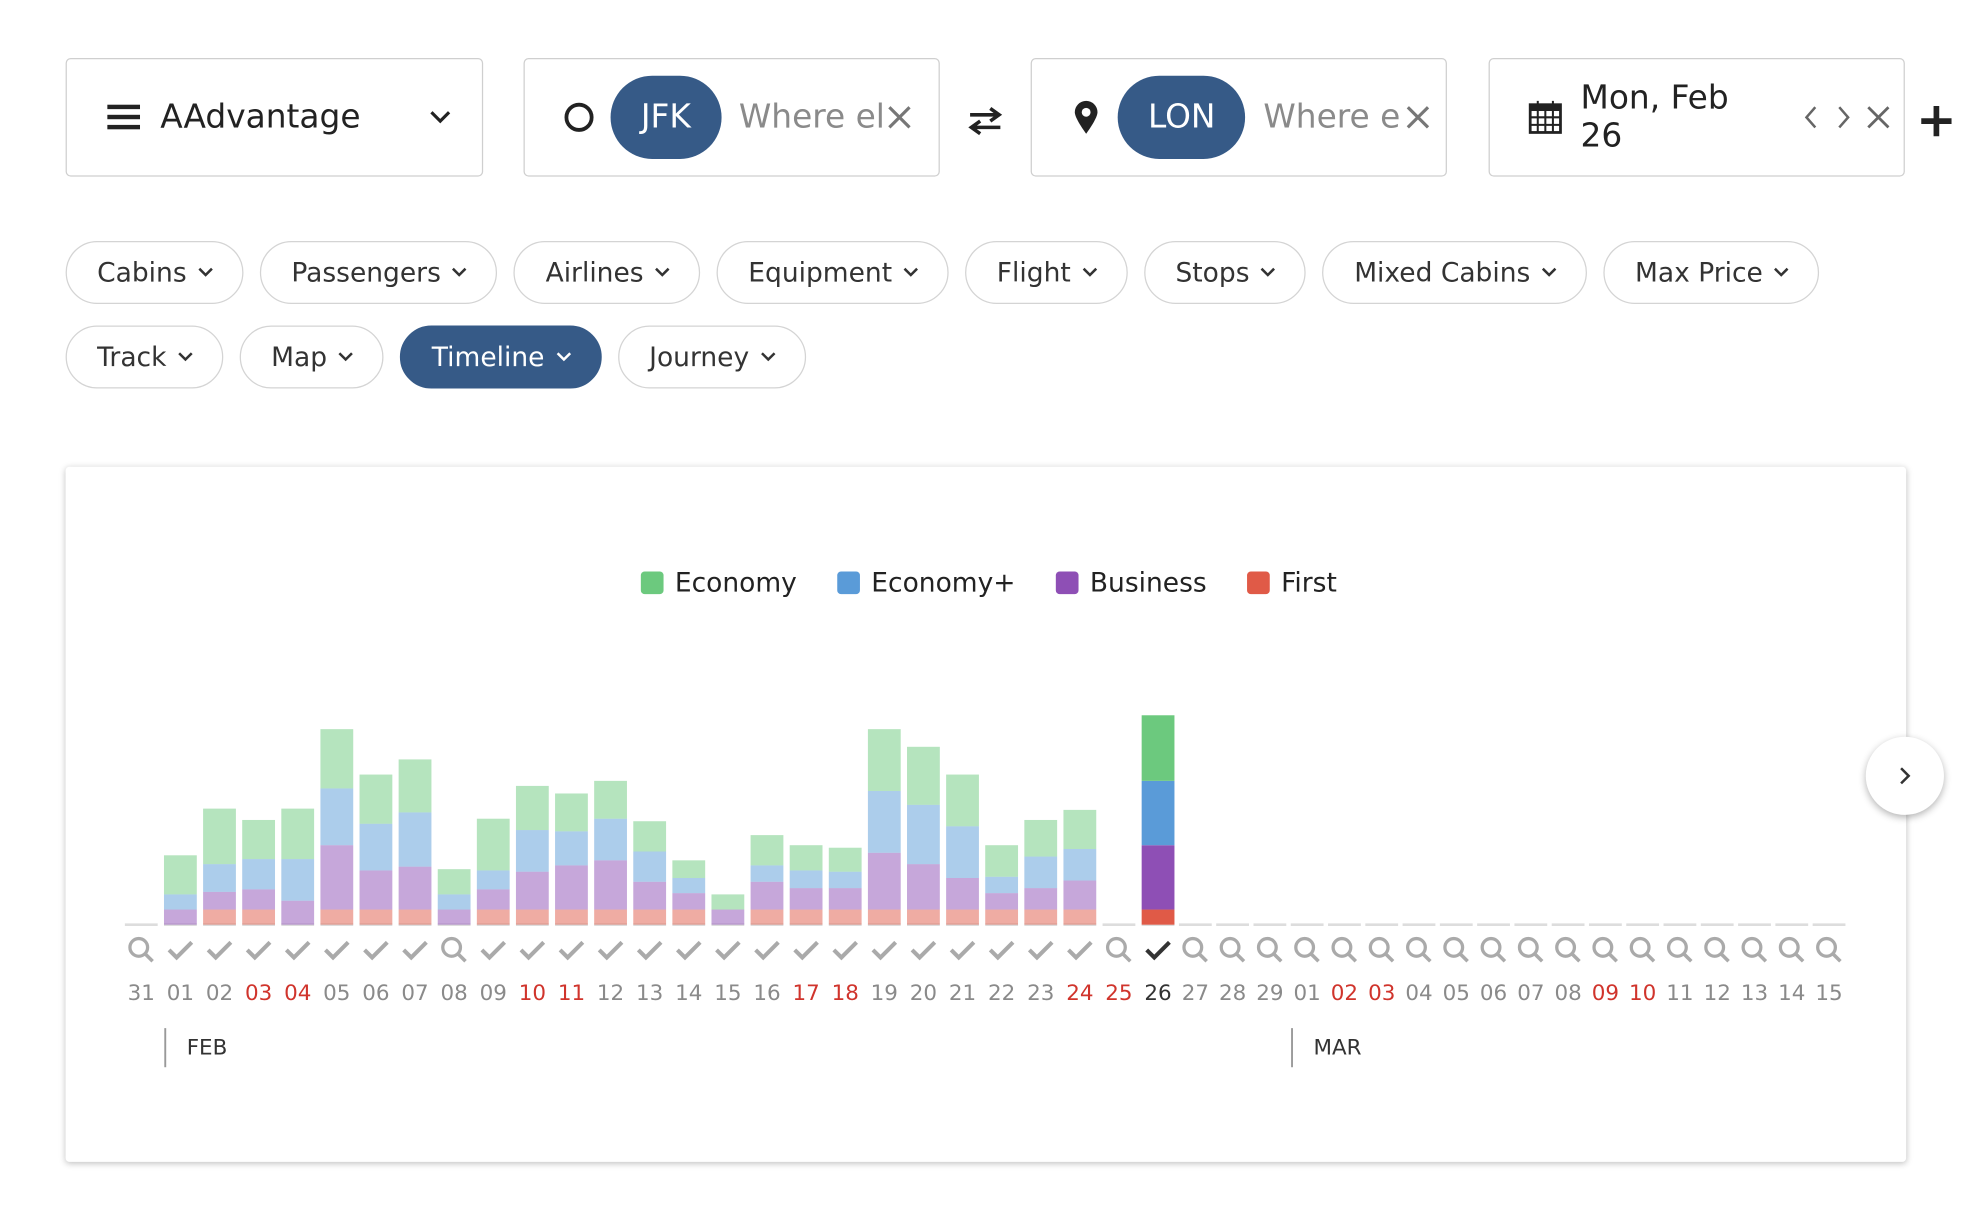  What do you see at coordinates (579, 117) in the screenshot?
I see `origin-icon` at bounding box center [579, 117].